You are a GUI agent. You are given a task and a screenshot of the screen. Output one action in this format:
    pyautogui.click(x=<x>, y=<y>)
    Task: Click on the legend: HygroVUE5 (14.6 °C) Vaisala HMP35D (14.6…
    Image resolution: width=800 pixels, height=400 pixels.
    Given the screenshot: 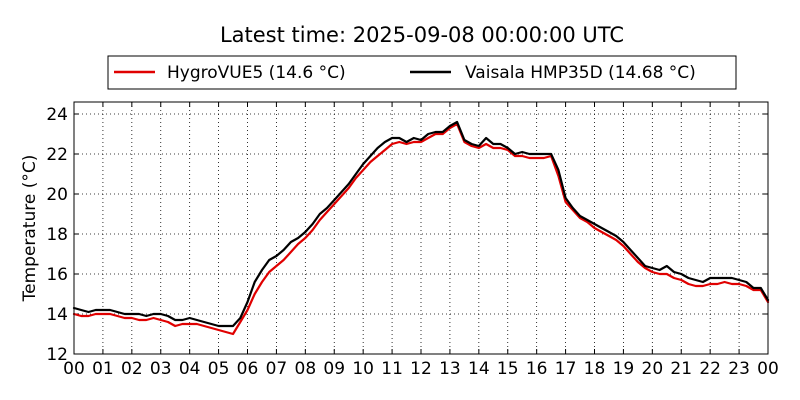 What is the action you would take?
    pyautogui.click(x=422, y=72)
    